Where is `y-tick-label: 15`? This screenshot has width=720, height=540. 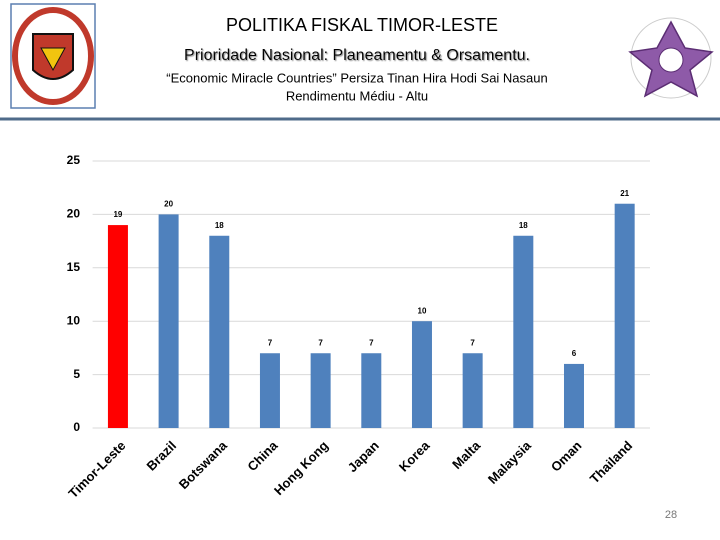
y-tick-label: 15 is located at coordinates (74, 267).